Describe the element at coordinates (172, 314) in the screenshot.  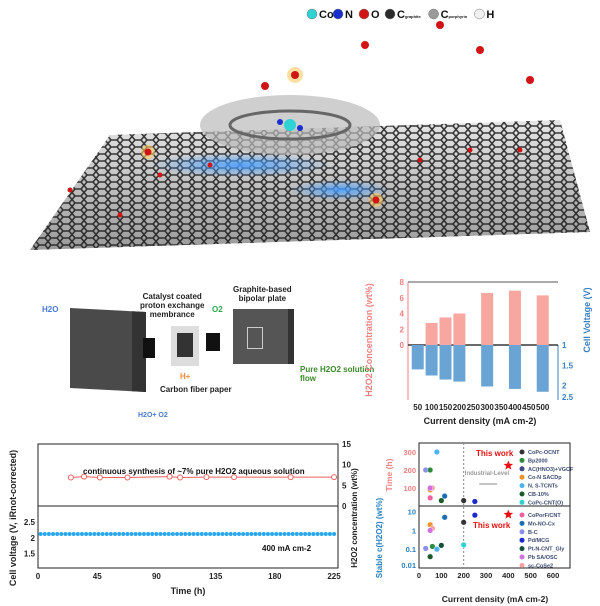
I see `membrane-label-line: membrance` at that location.